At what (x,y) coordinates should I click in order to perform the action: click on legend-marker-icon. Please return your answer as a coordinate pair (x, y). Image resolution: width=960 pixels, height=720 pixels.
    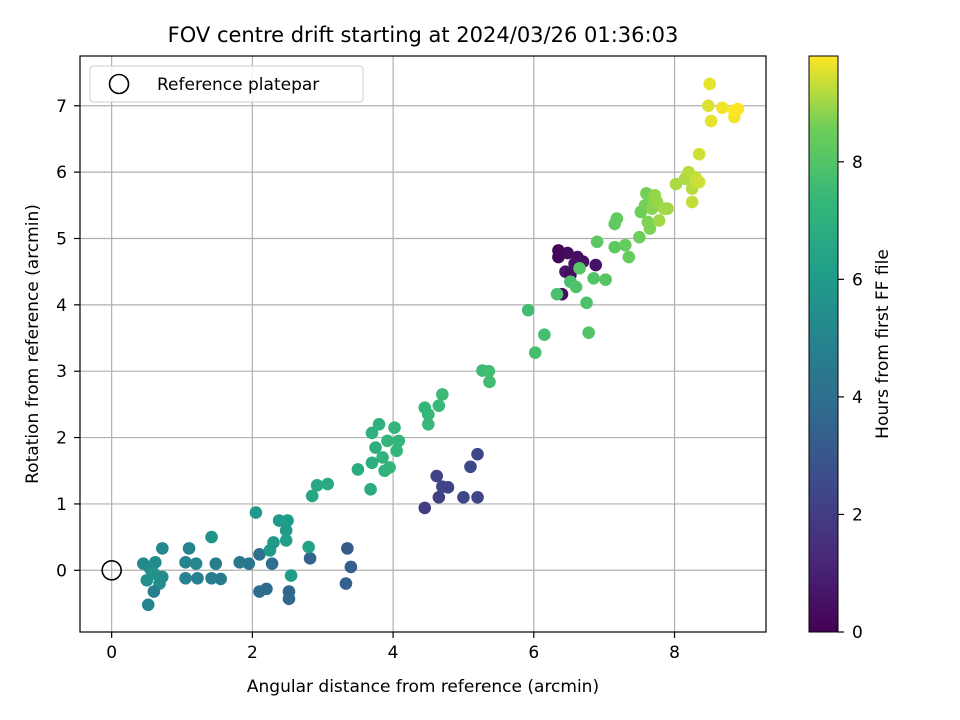
    Looking at the image, I should click on (119, 84).